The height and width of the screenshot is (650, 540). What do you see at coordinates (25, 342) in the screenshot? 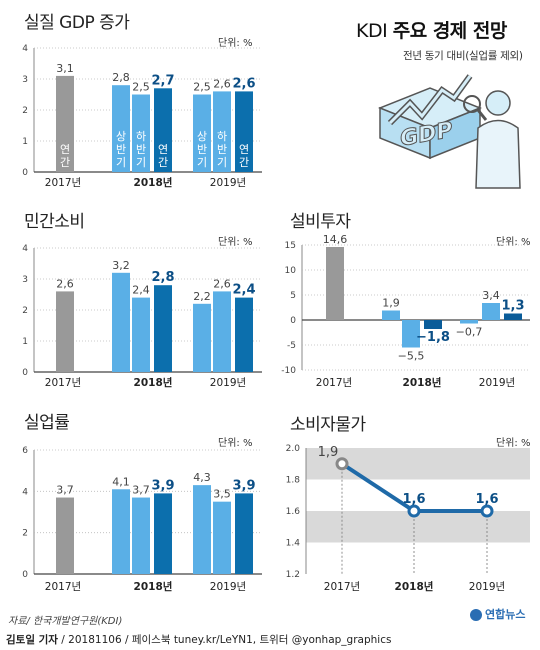
I see `consumption-y-tick-label: 1` at bounding box center [25, 342].